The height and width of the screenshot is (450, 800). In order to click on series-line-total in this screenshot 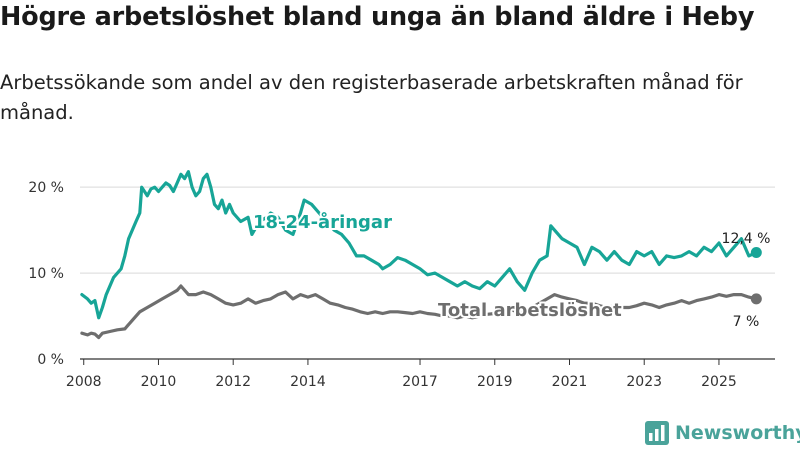, I will do `click(419, 312)`.